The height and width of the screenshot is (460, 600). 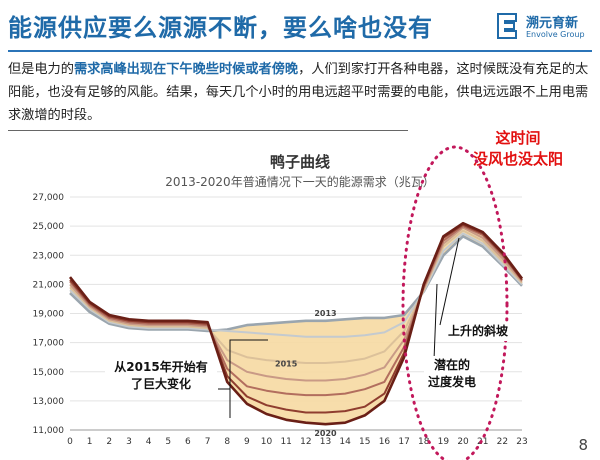 I want to click on x-tick-label: 20, so click(x=463, y=442).